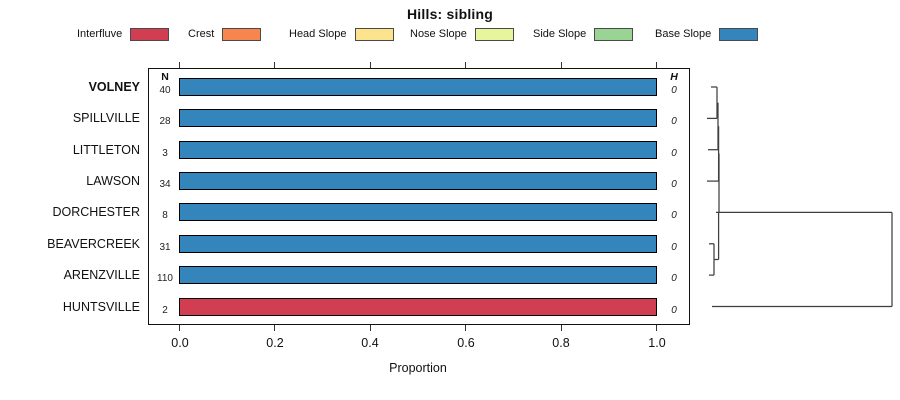 This screenshot has height=400, width=900. What do you see at coordinates (683, 34) in the screenshot?
I see `legend-label: Base Slope` at bounding box center [683, 34].